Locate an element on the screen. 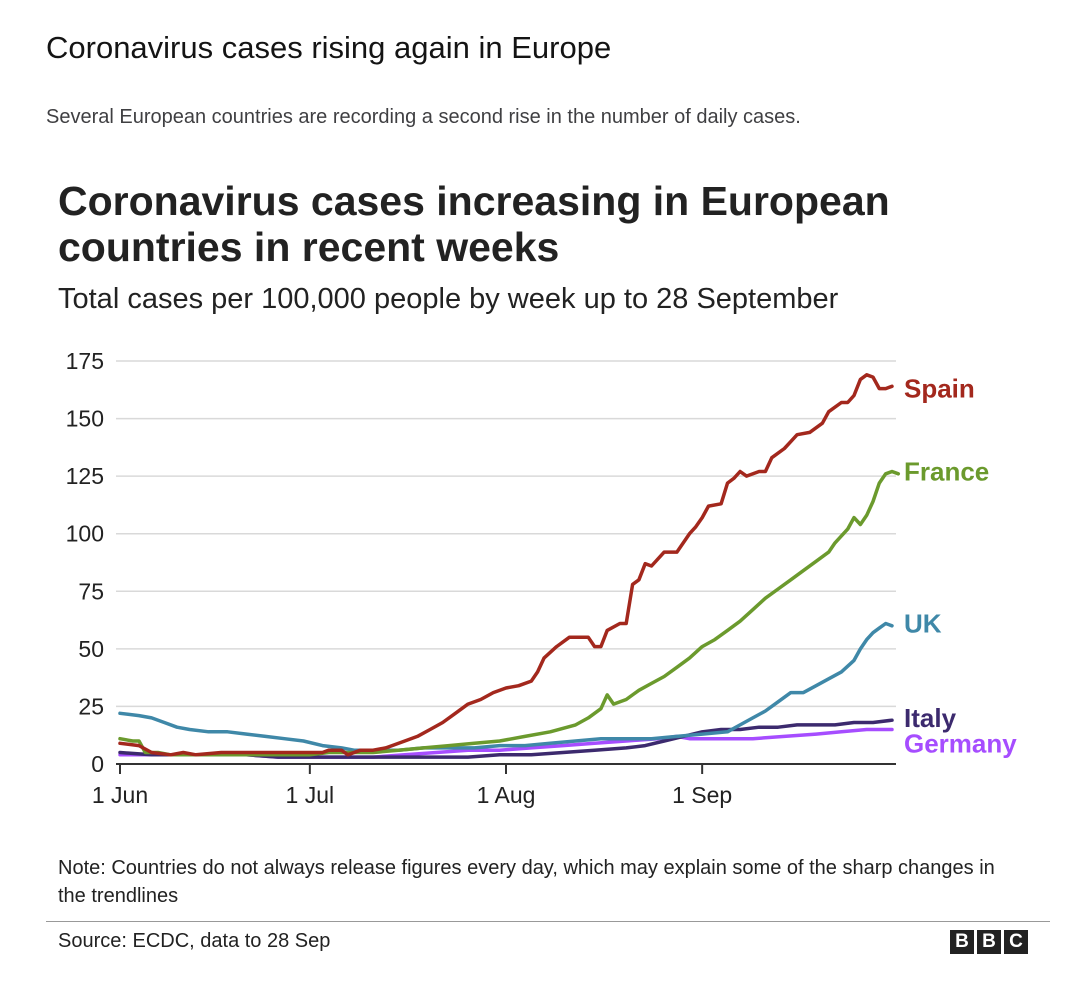  page-title: Coronavirus cases rising again in Europe is located at coordinates (329, 47).